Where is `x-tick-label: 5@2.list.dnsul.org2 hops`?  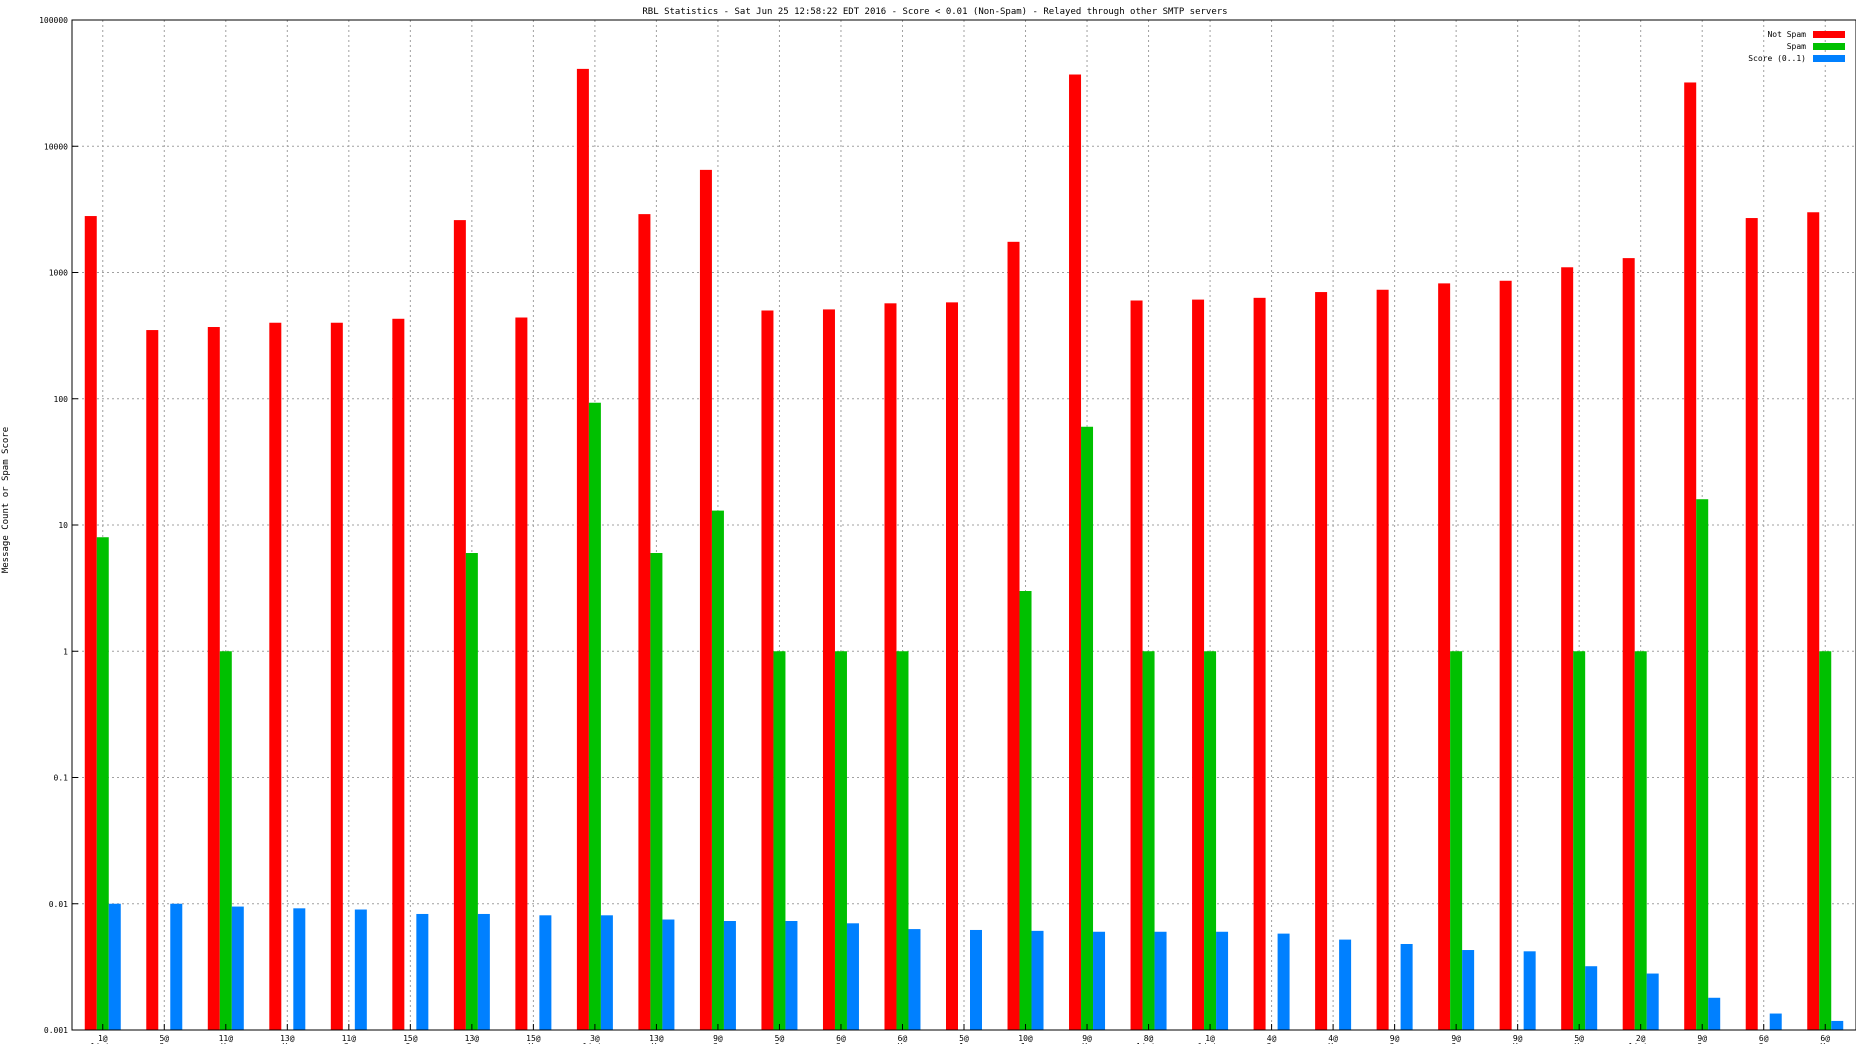 x-tick-label: 5@2.list.dnsul.org2 hops is located at coordinates (164, 1039).